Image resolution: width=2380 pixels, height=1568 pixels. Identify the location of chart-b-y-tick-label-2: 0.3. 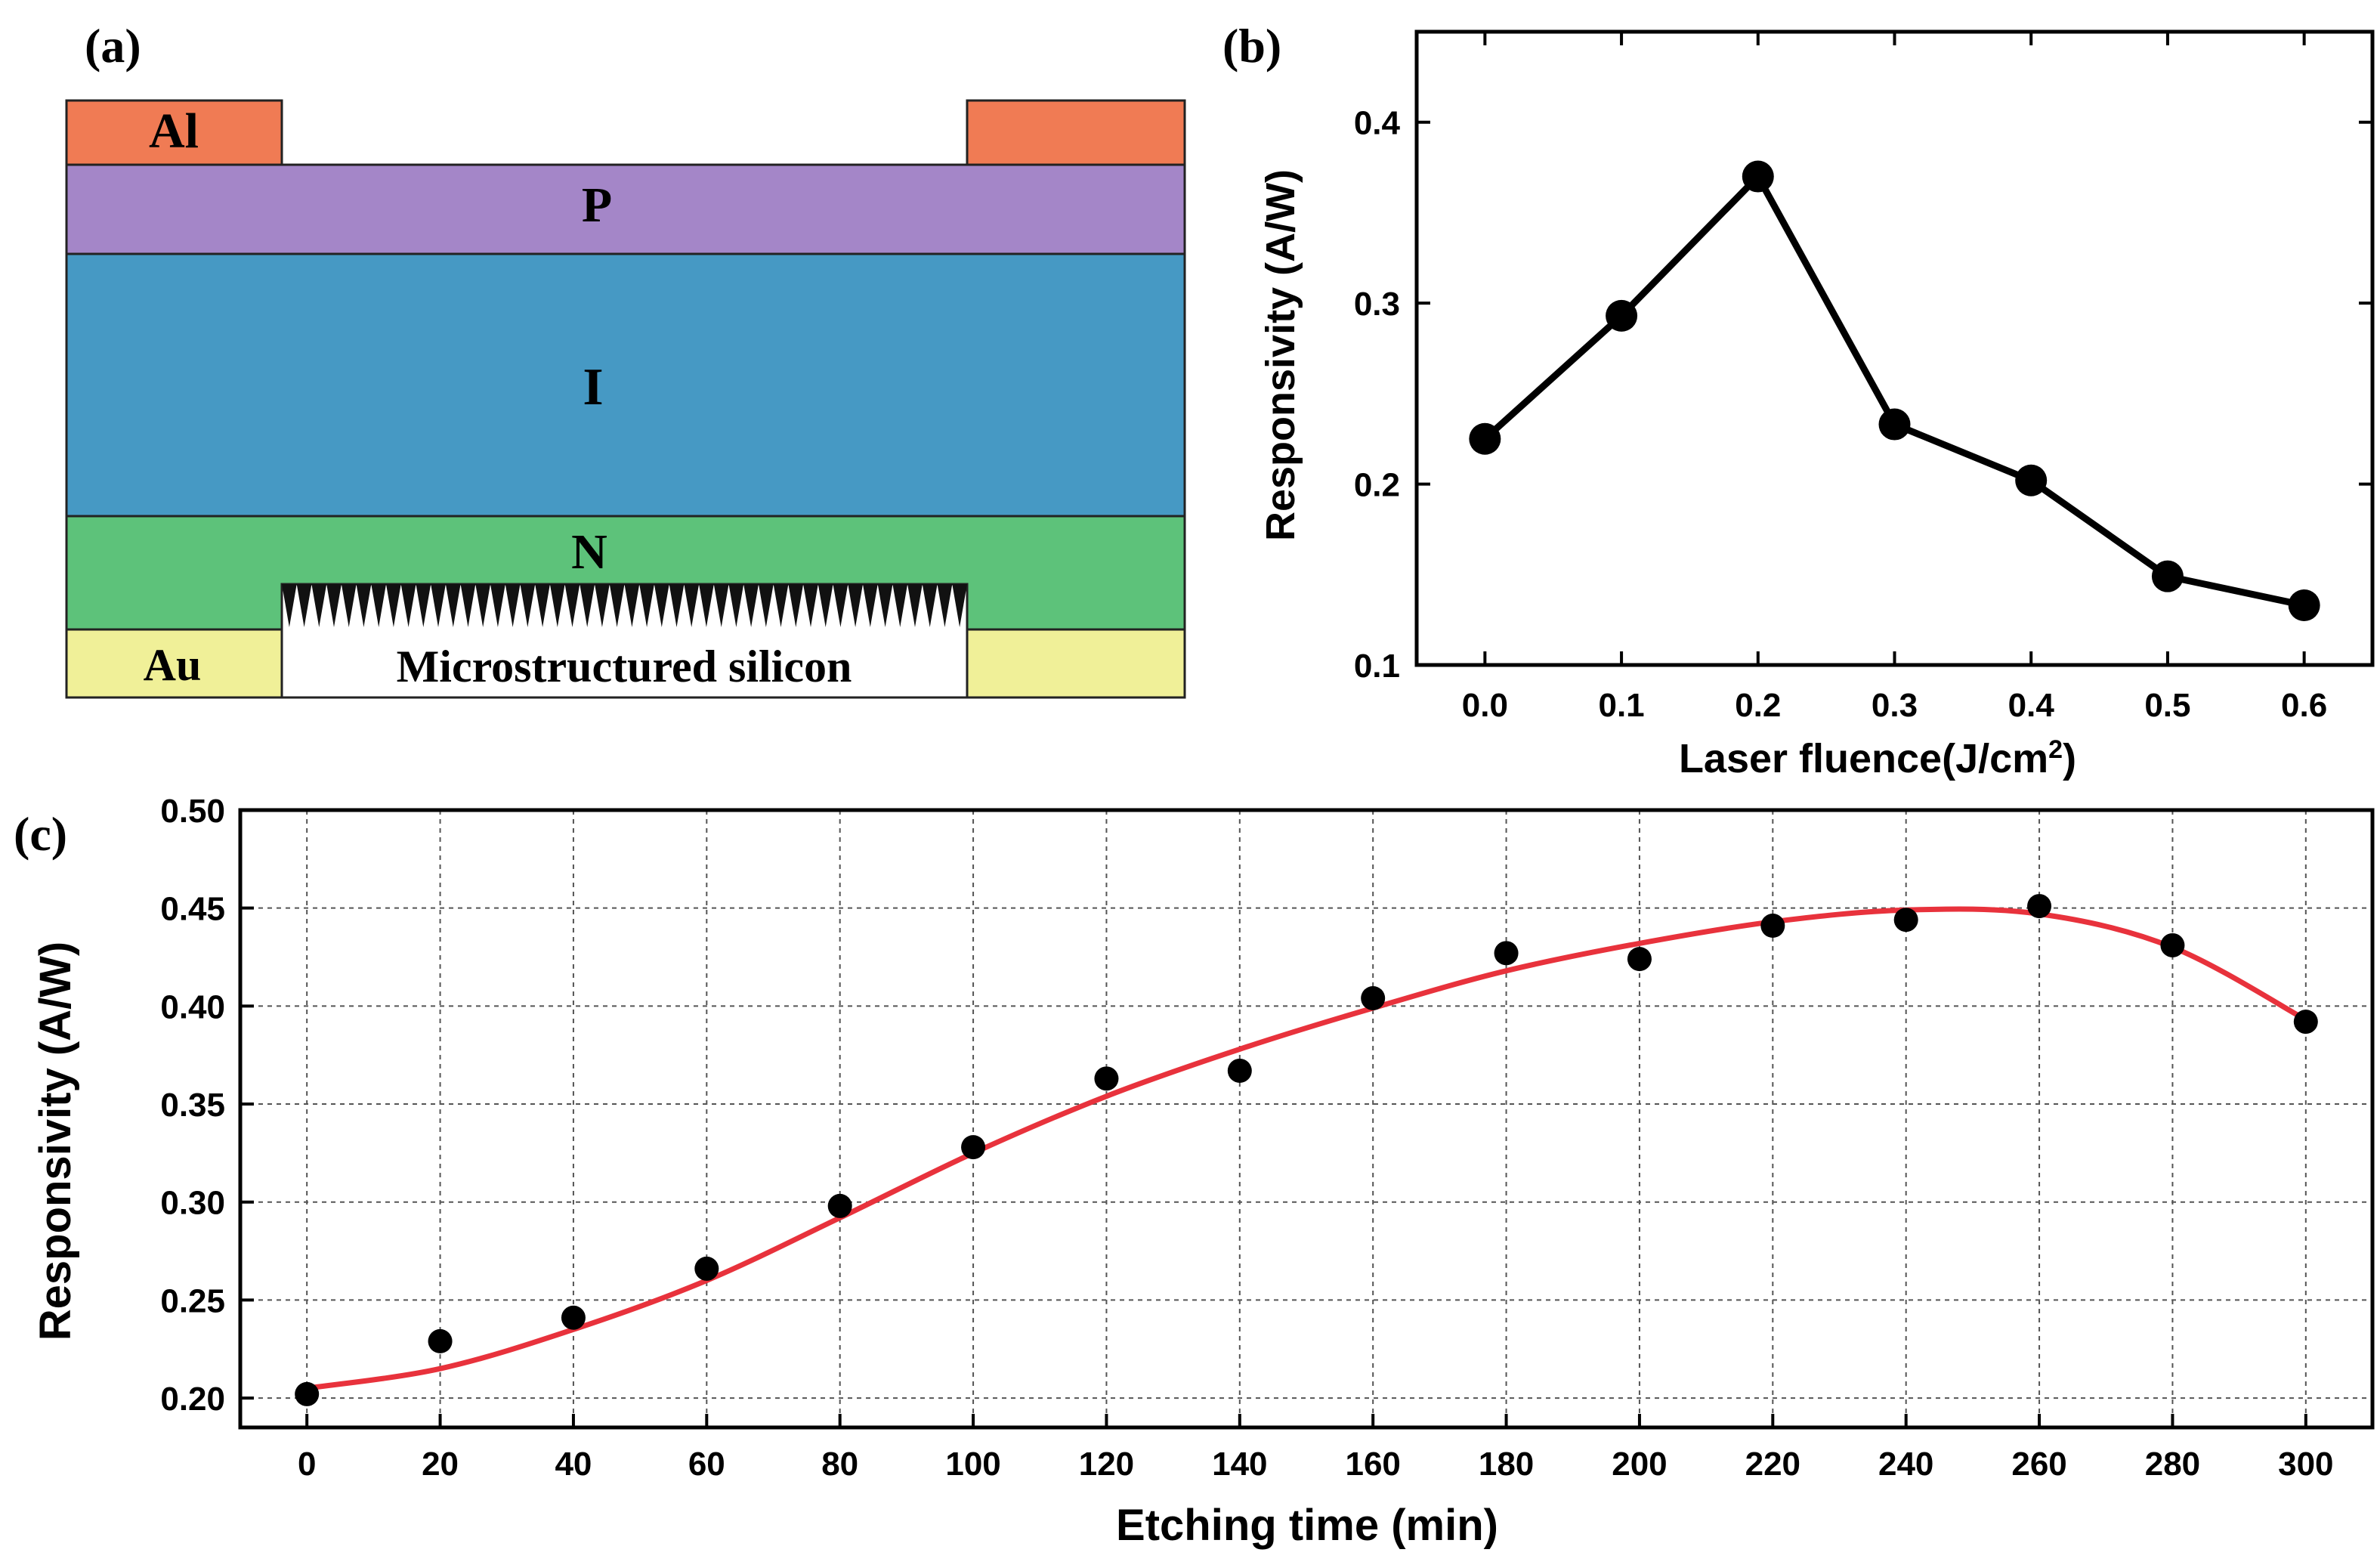
(1377, 304).